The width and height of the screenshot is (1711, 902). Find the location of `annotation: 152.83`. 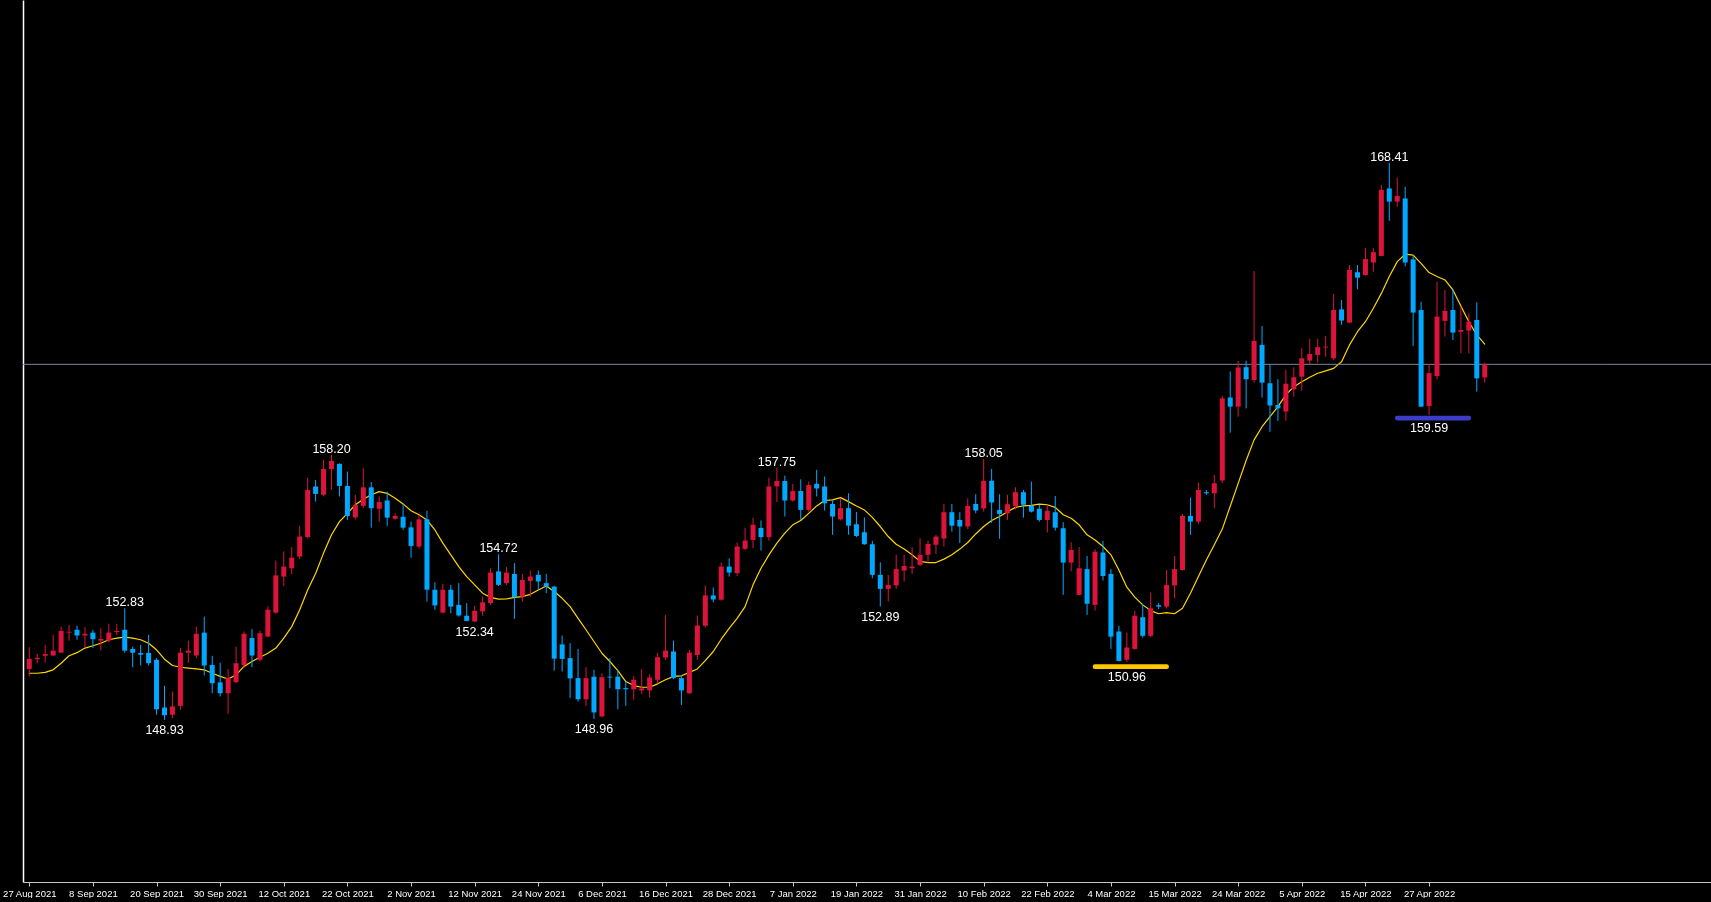

annotation: 152.83 is located at coordinates (124, 602).